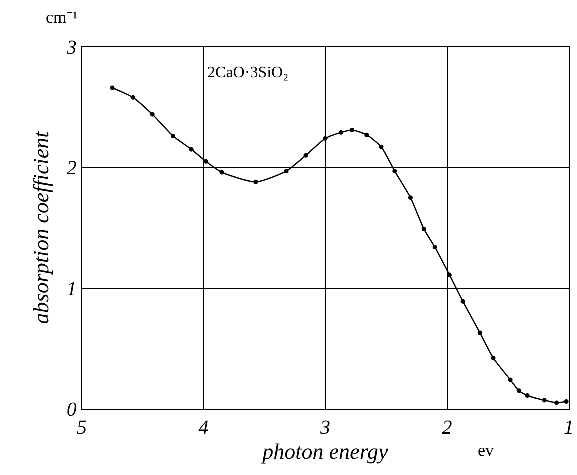 The width and height of the screenshot is (577, 475). I want to click on y-tick-label: 2, so click(71, 169).